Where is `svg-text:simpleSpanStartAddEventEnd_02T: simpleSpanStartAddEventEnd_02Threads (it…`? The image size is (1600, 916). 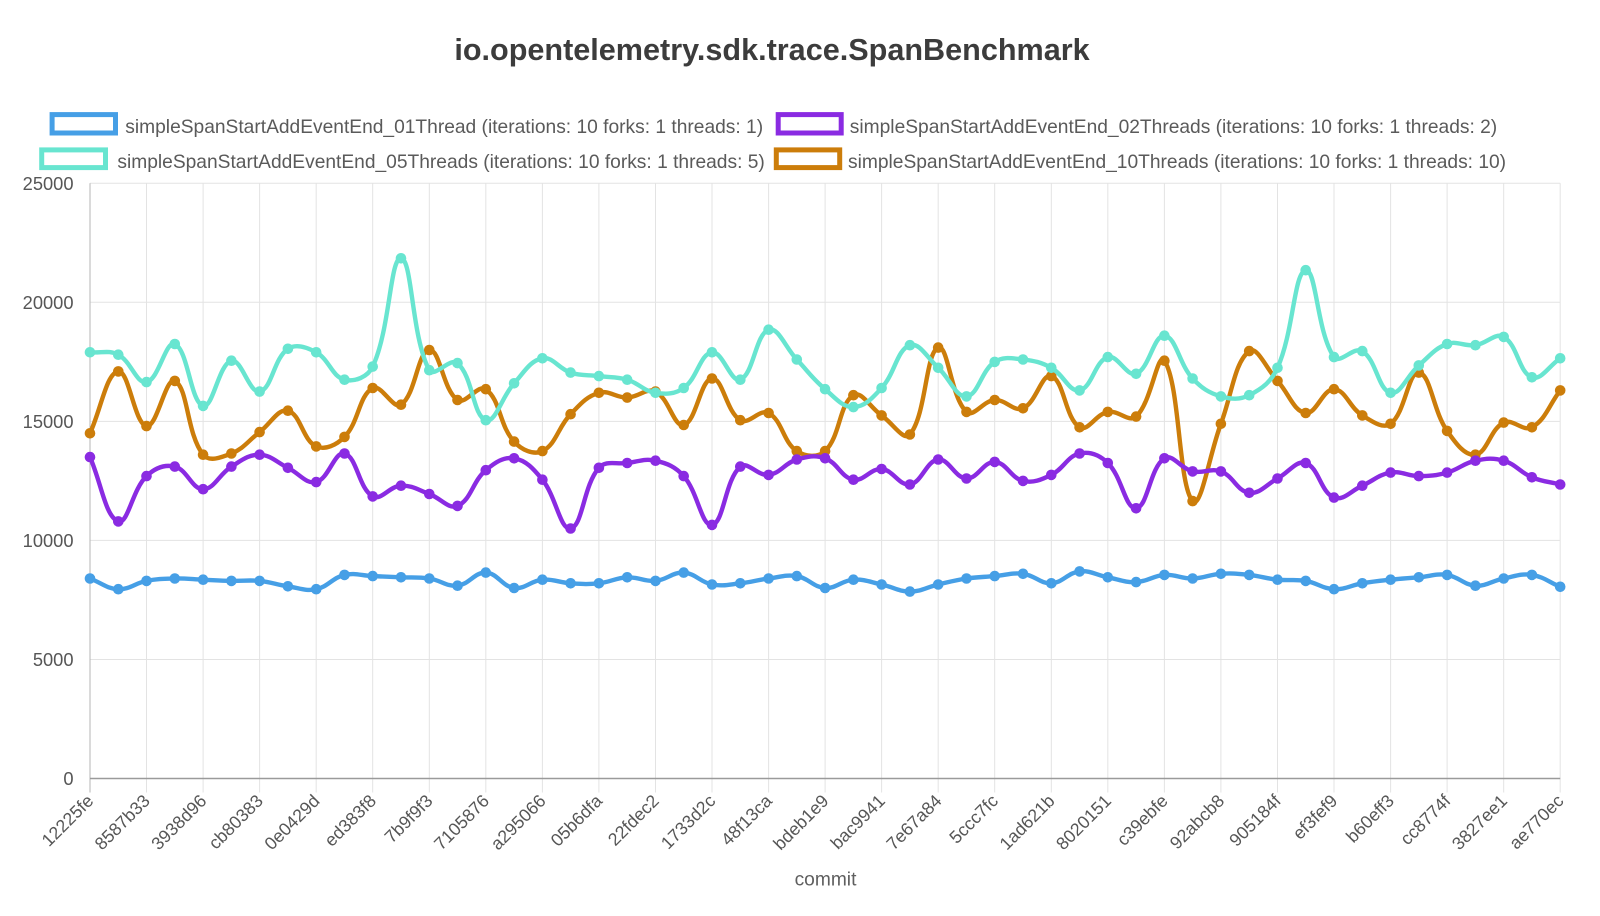
svg-text:simpleSpanStartAddEventEnd_02T: simpleSpanStartAddEventEnd_02Threads (it… is located at coordinates (1173, 127).